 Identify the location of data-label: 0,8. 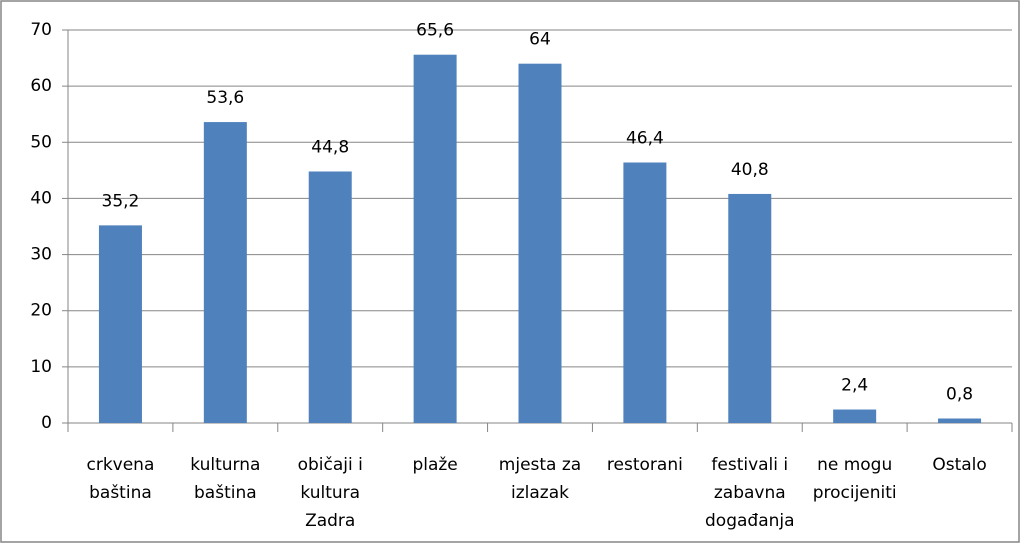
(959, 395).